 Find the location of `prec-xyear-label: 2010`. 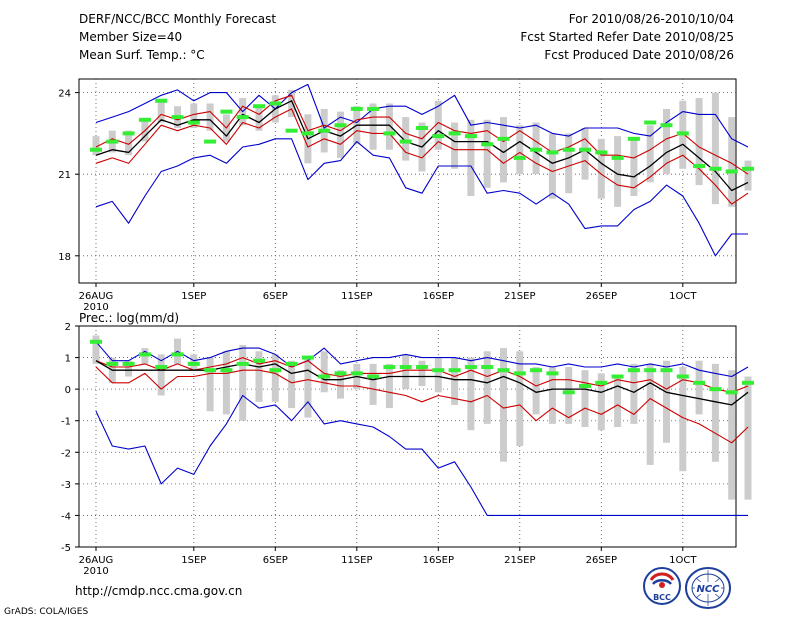

prec-xyear-label: 2010 is located at coordinates (95, 571).